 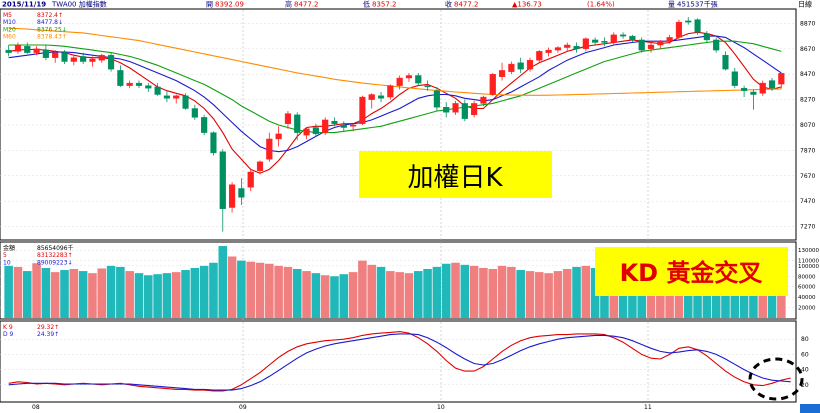 What do you see at coordinates (243, 407) in the screenshot?
I see `month-label: 09` at bounding box center [243, 407].